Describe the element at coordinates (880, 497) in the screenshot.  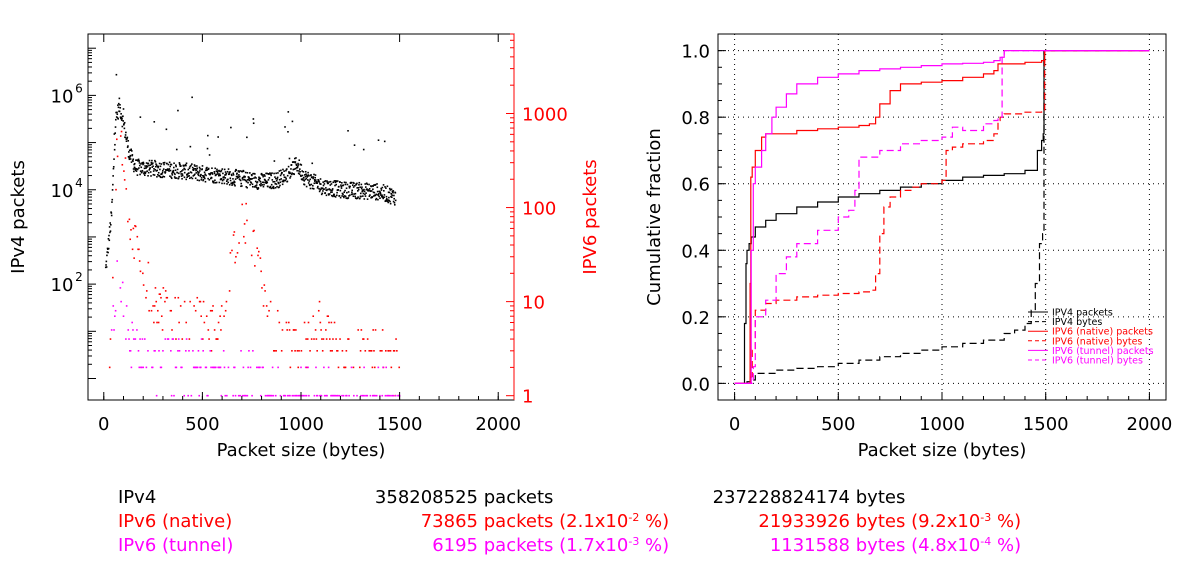
I see `bytes-label: bytes` at that location.